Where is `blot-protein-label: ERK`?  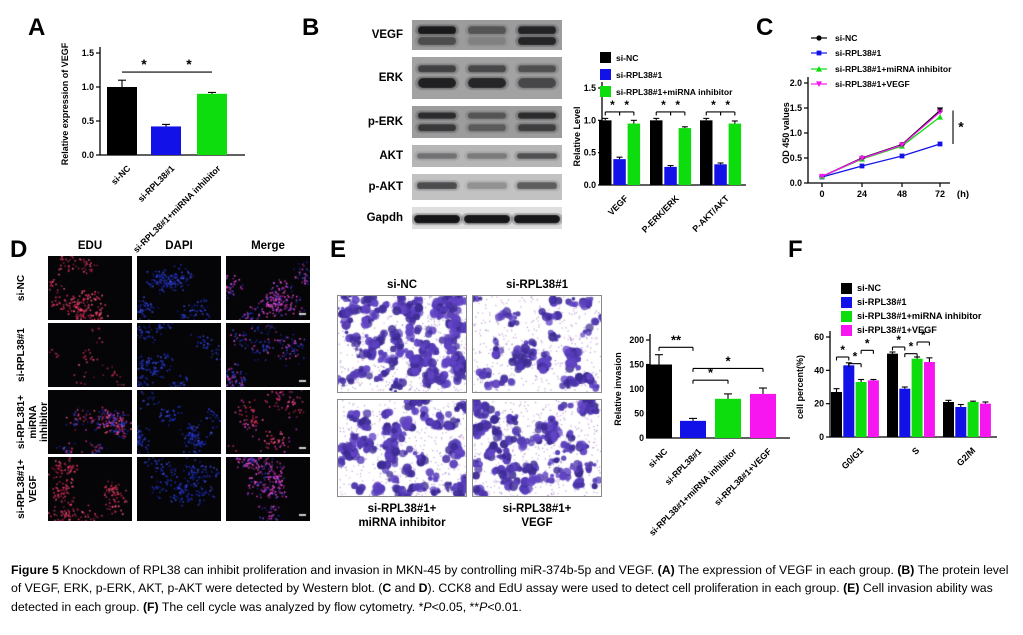
blot-protein-label: ERK is located at coordinates (390, 78).